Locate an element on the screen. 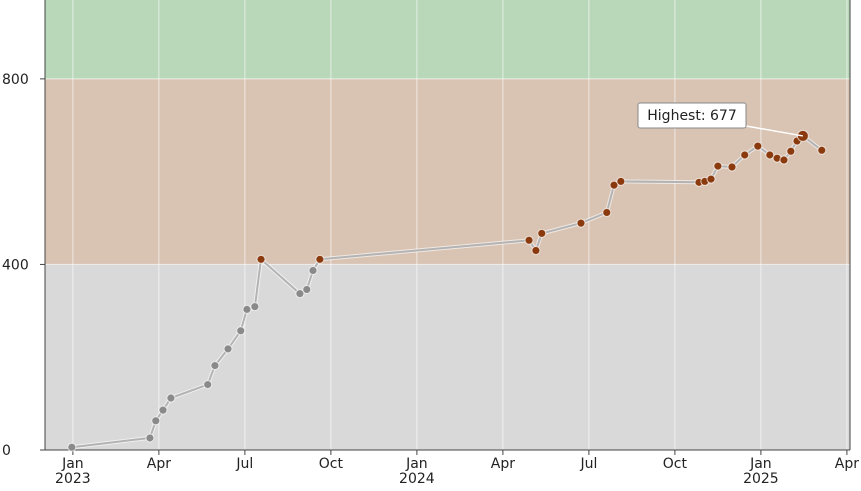 This screenshot has height=491, width=861. annotation-box is located at coordinates (692, 115).